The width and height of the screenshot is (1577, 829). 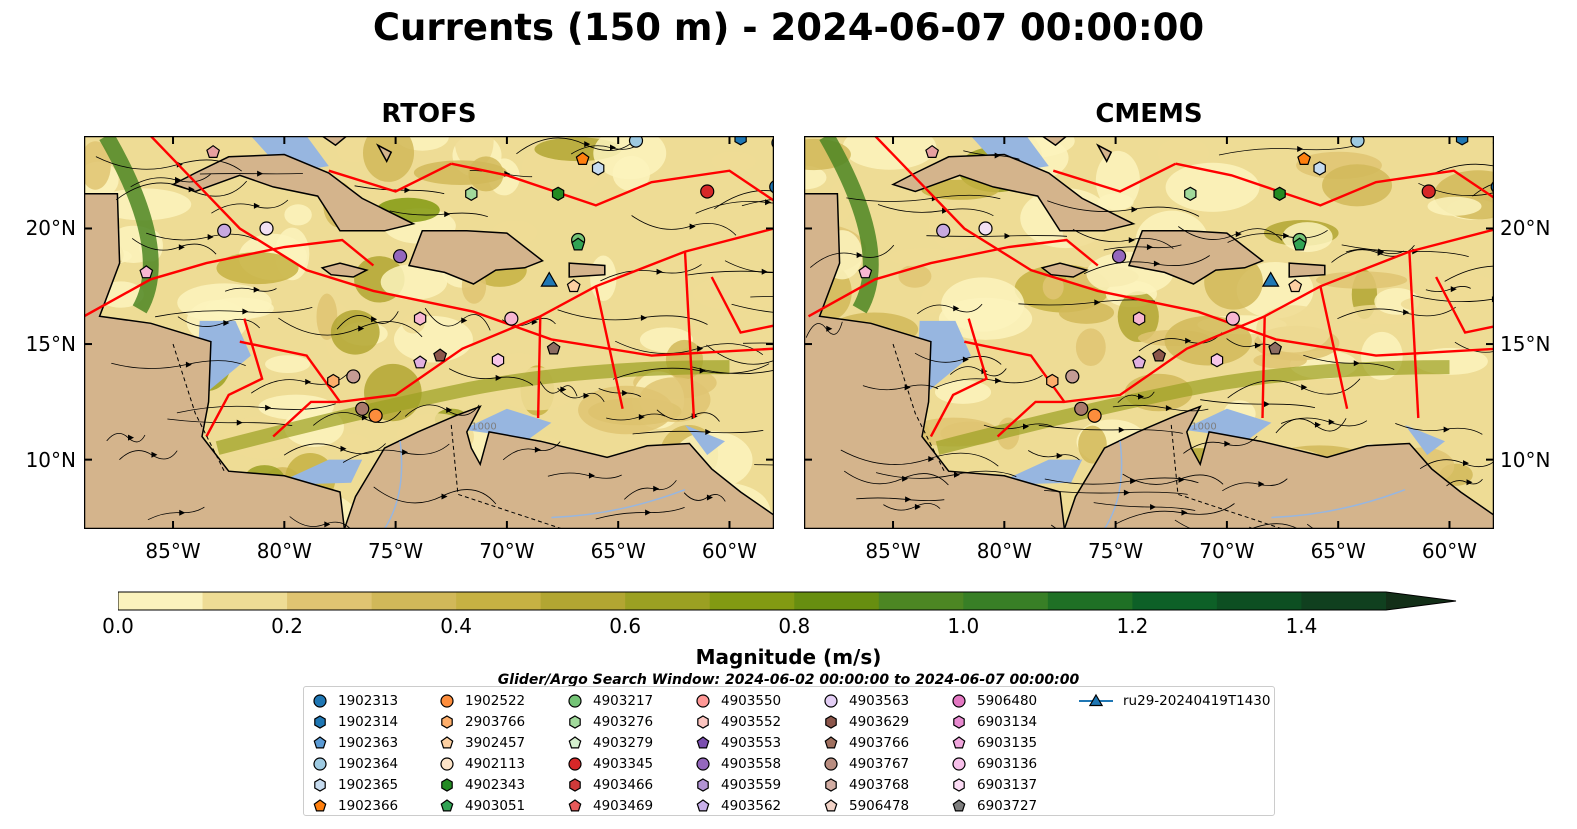 I want to click on legend-label: 4903559, so click(x=751, y=785).